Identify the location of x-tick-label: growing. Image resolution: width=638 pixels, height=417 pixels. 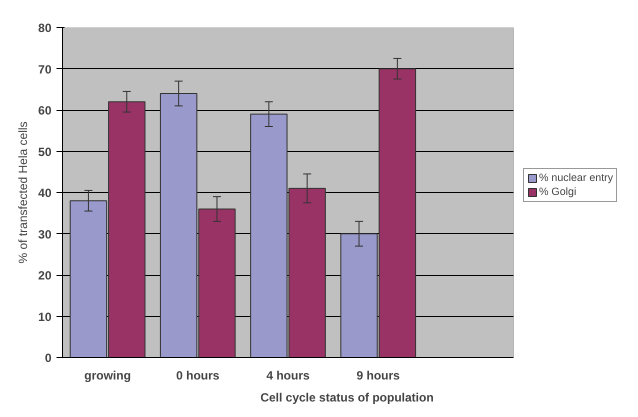
(107, 375).